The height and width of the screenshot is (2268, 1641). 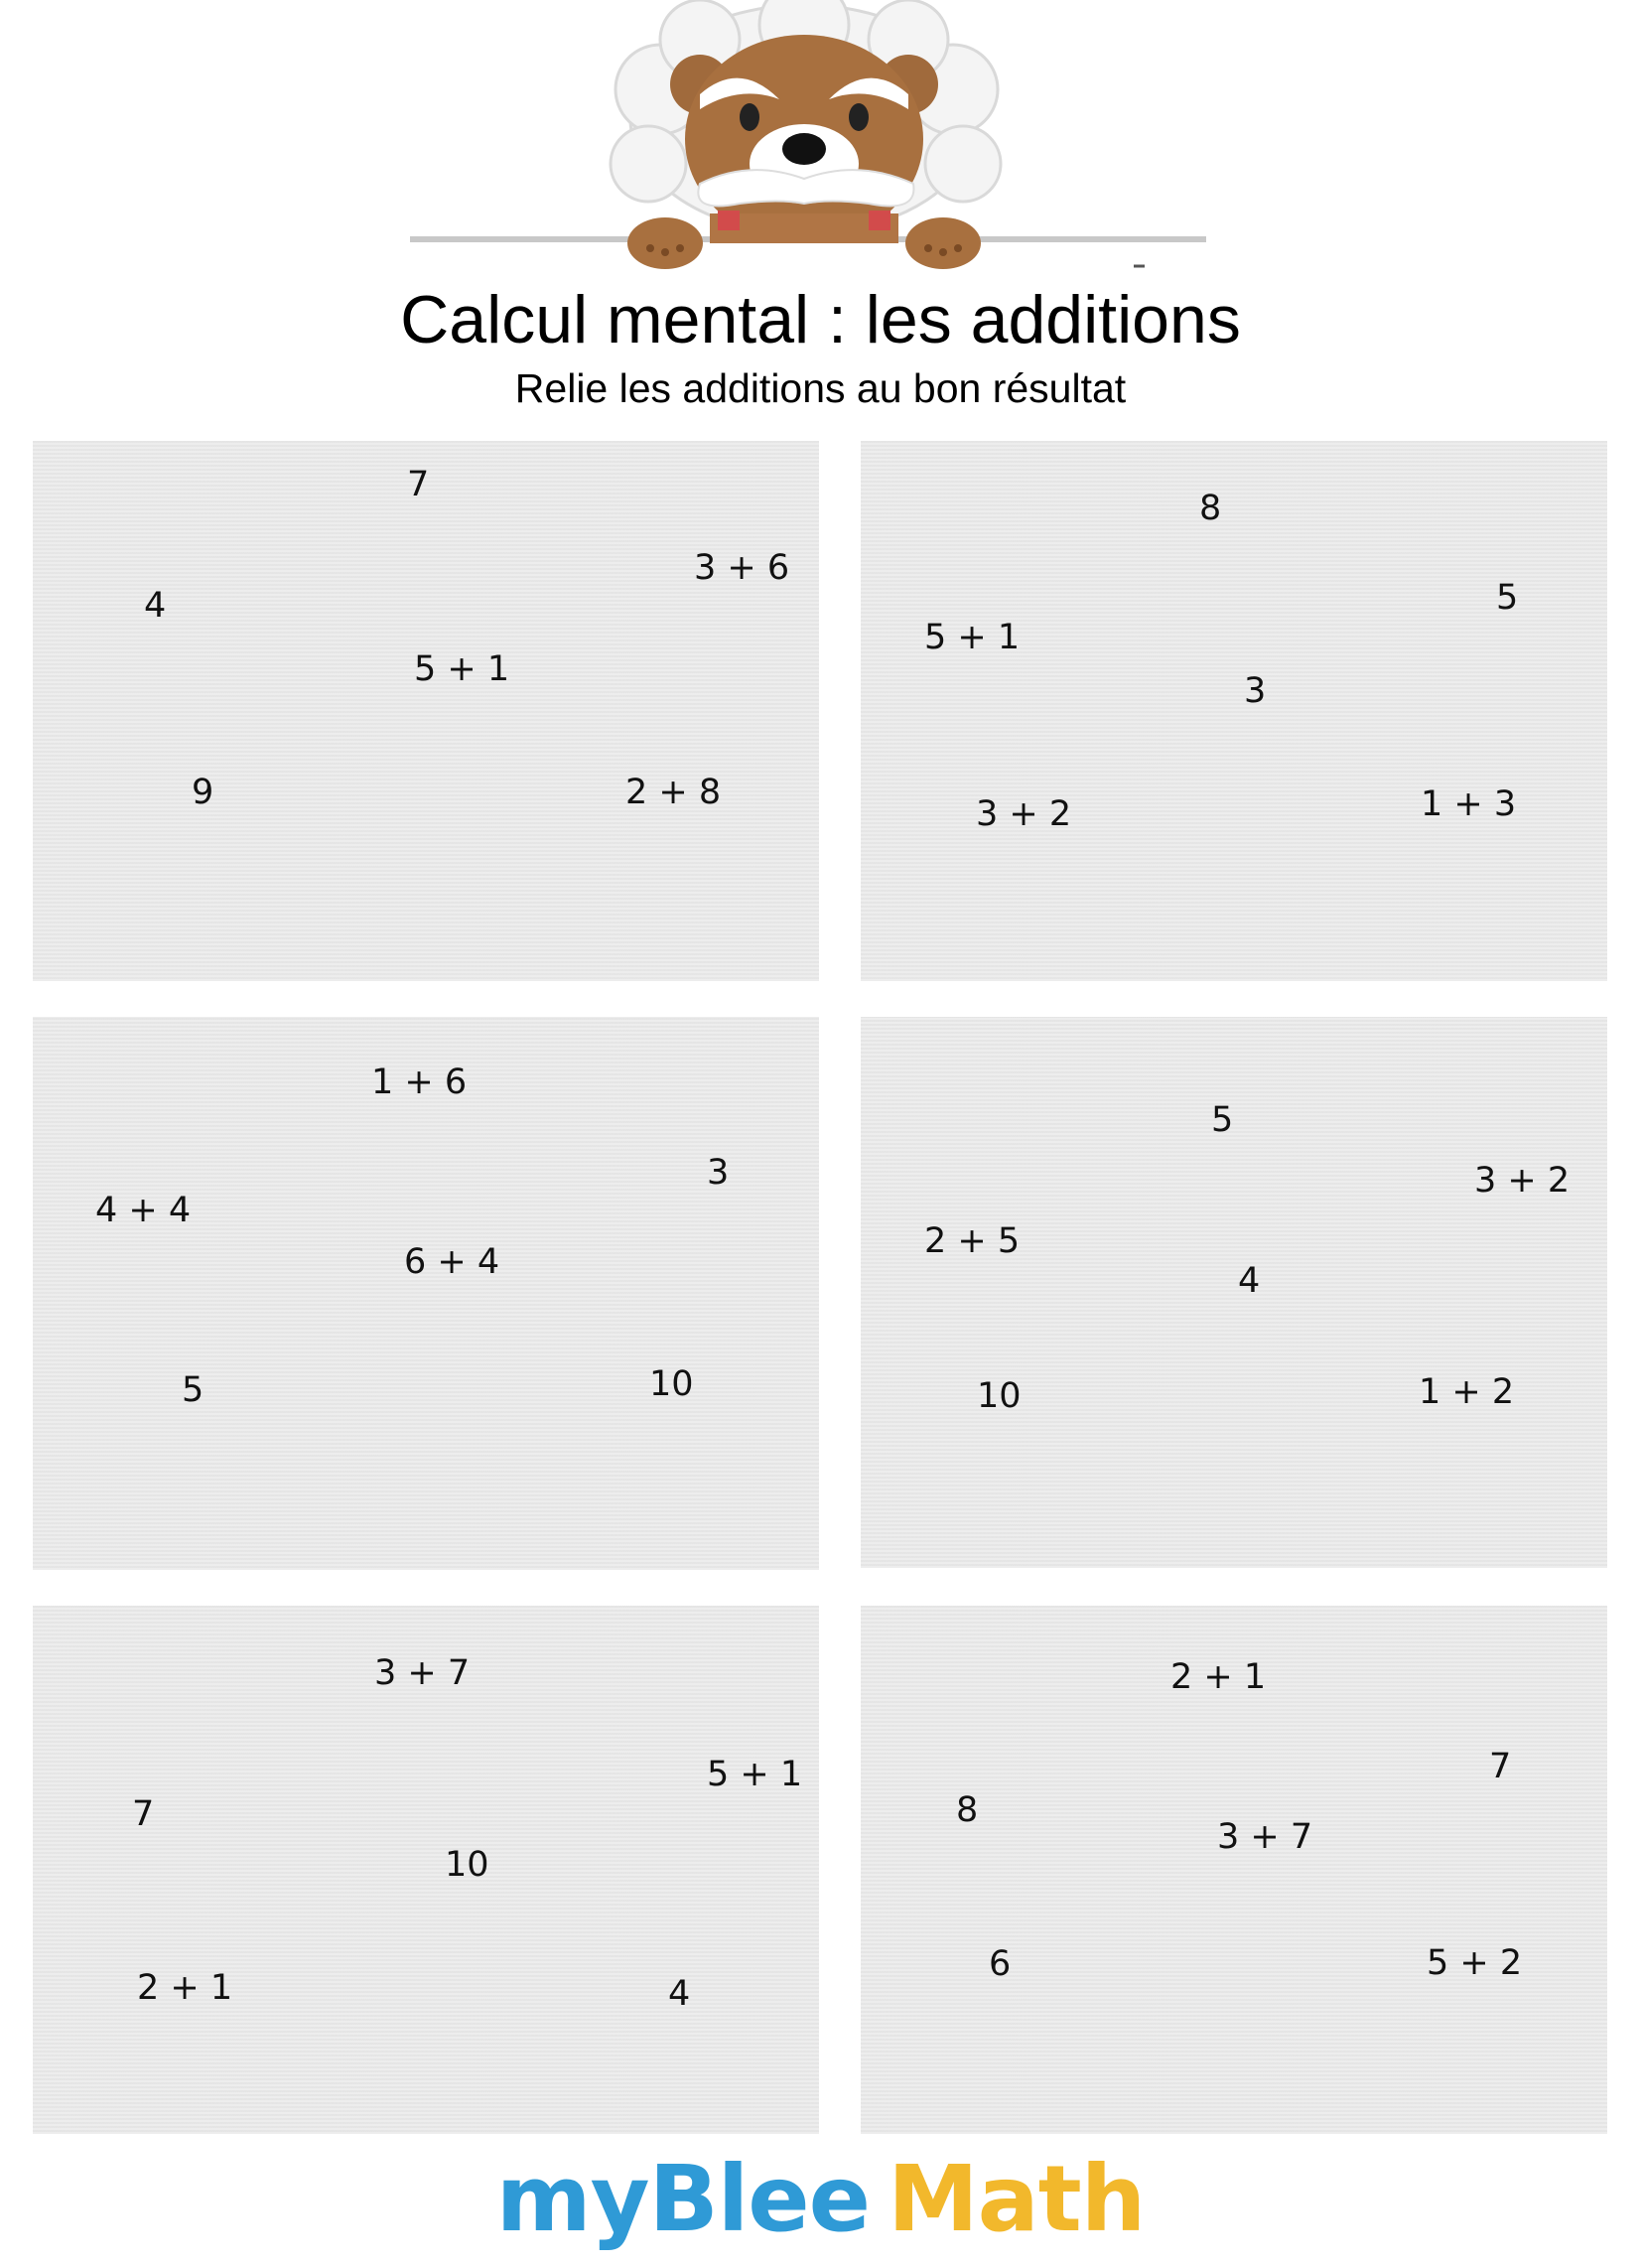 I want to click on exercise-panel-5: 3 + 7 5 + 1 7 10 2 + 1 4, so click(x=426, y=1870).